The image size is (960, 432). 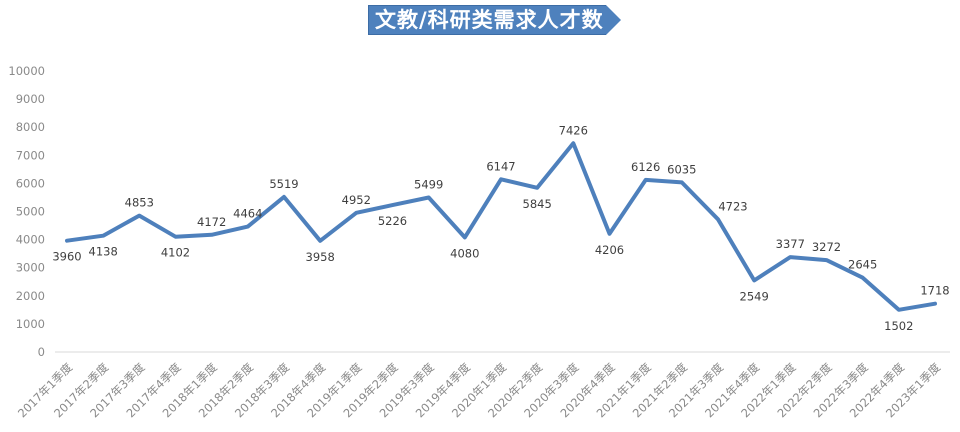 I want to click on y-tick-label: 7000, so click(x=30, y=155).